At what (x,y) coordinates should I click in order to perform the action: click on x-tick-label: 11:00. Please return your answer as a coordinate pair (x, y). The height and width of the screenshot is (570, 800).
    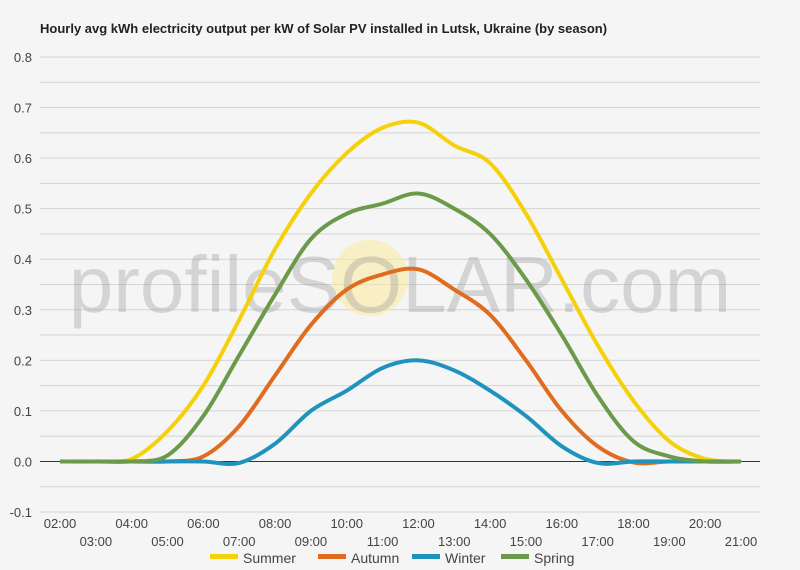
    Looking at the image, I should click on (383, 541).